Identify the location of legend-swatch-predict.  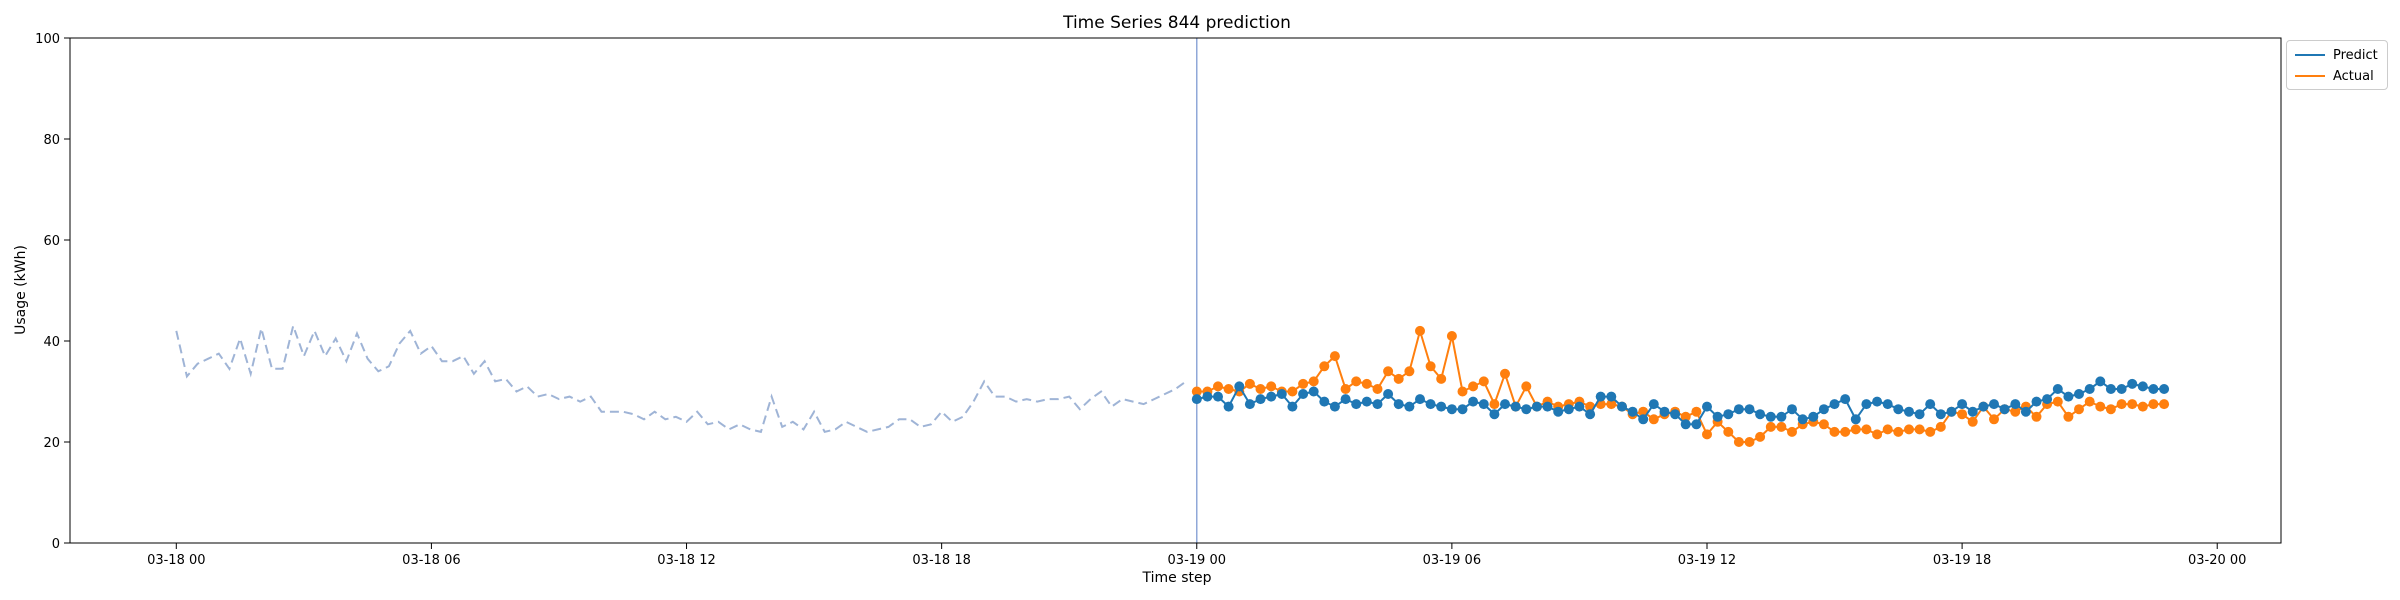
(2310, 55).